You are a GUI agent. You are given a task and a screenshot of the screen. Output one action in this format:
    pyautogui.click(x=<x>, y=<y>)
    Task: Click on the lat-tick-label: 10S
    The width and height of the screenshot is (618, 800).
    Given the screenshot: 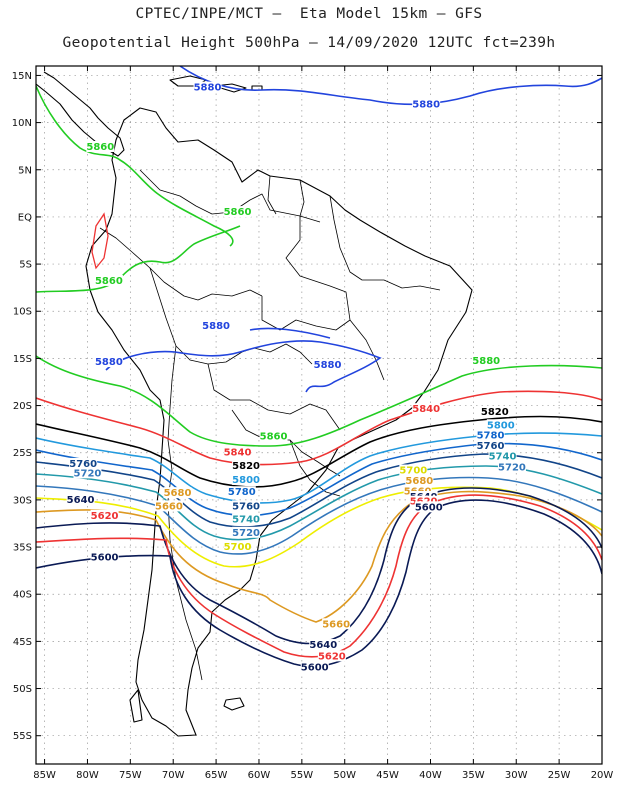 What is the action you would take?
    pyautogui.click(x=22, y=312)
    